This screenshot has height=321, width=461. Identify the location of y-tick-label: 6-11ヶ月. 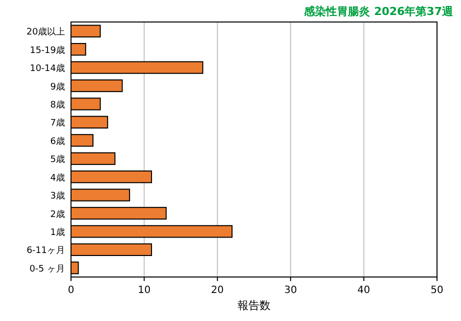
(45, 251).